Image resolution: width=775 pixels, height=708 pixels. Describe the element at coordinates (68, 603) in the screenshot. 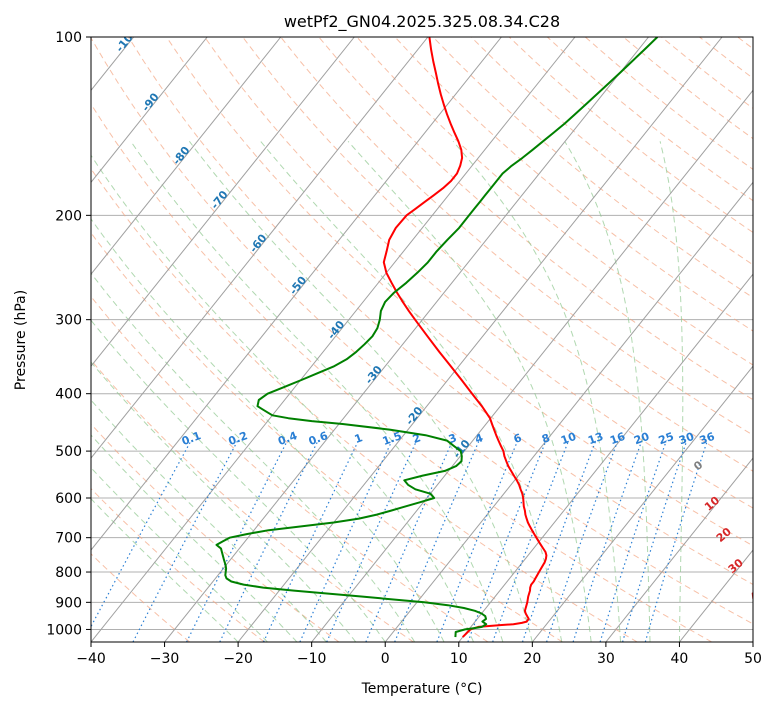

I see `y-tick-label: 900` at that location.